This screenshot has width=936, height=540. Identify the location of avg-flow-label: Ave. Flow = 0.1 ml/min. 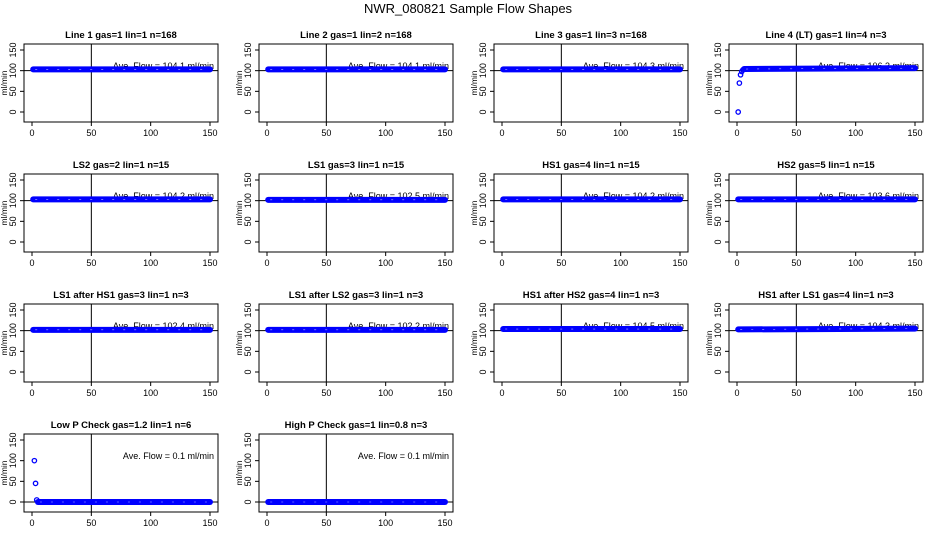
(403, 456).